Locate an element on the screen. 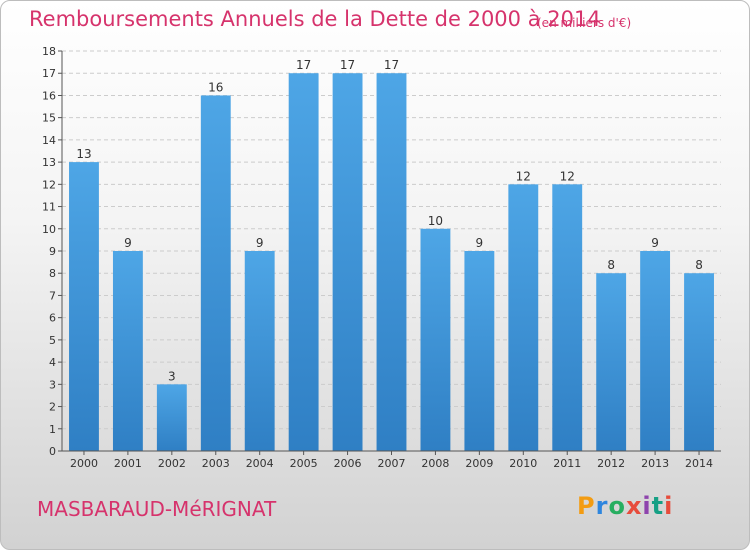 Image resolution: width=750 pixels, height=550 pixels. y-tick-label: 2 is located at coordinates (52, 407).